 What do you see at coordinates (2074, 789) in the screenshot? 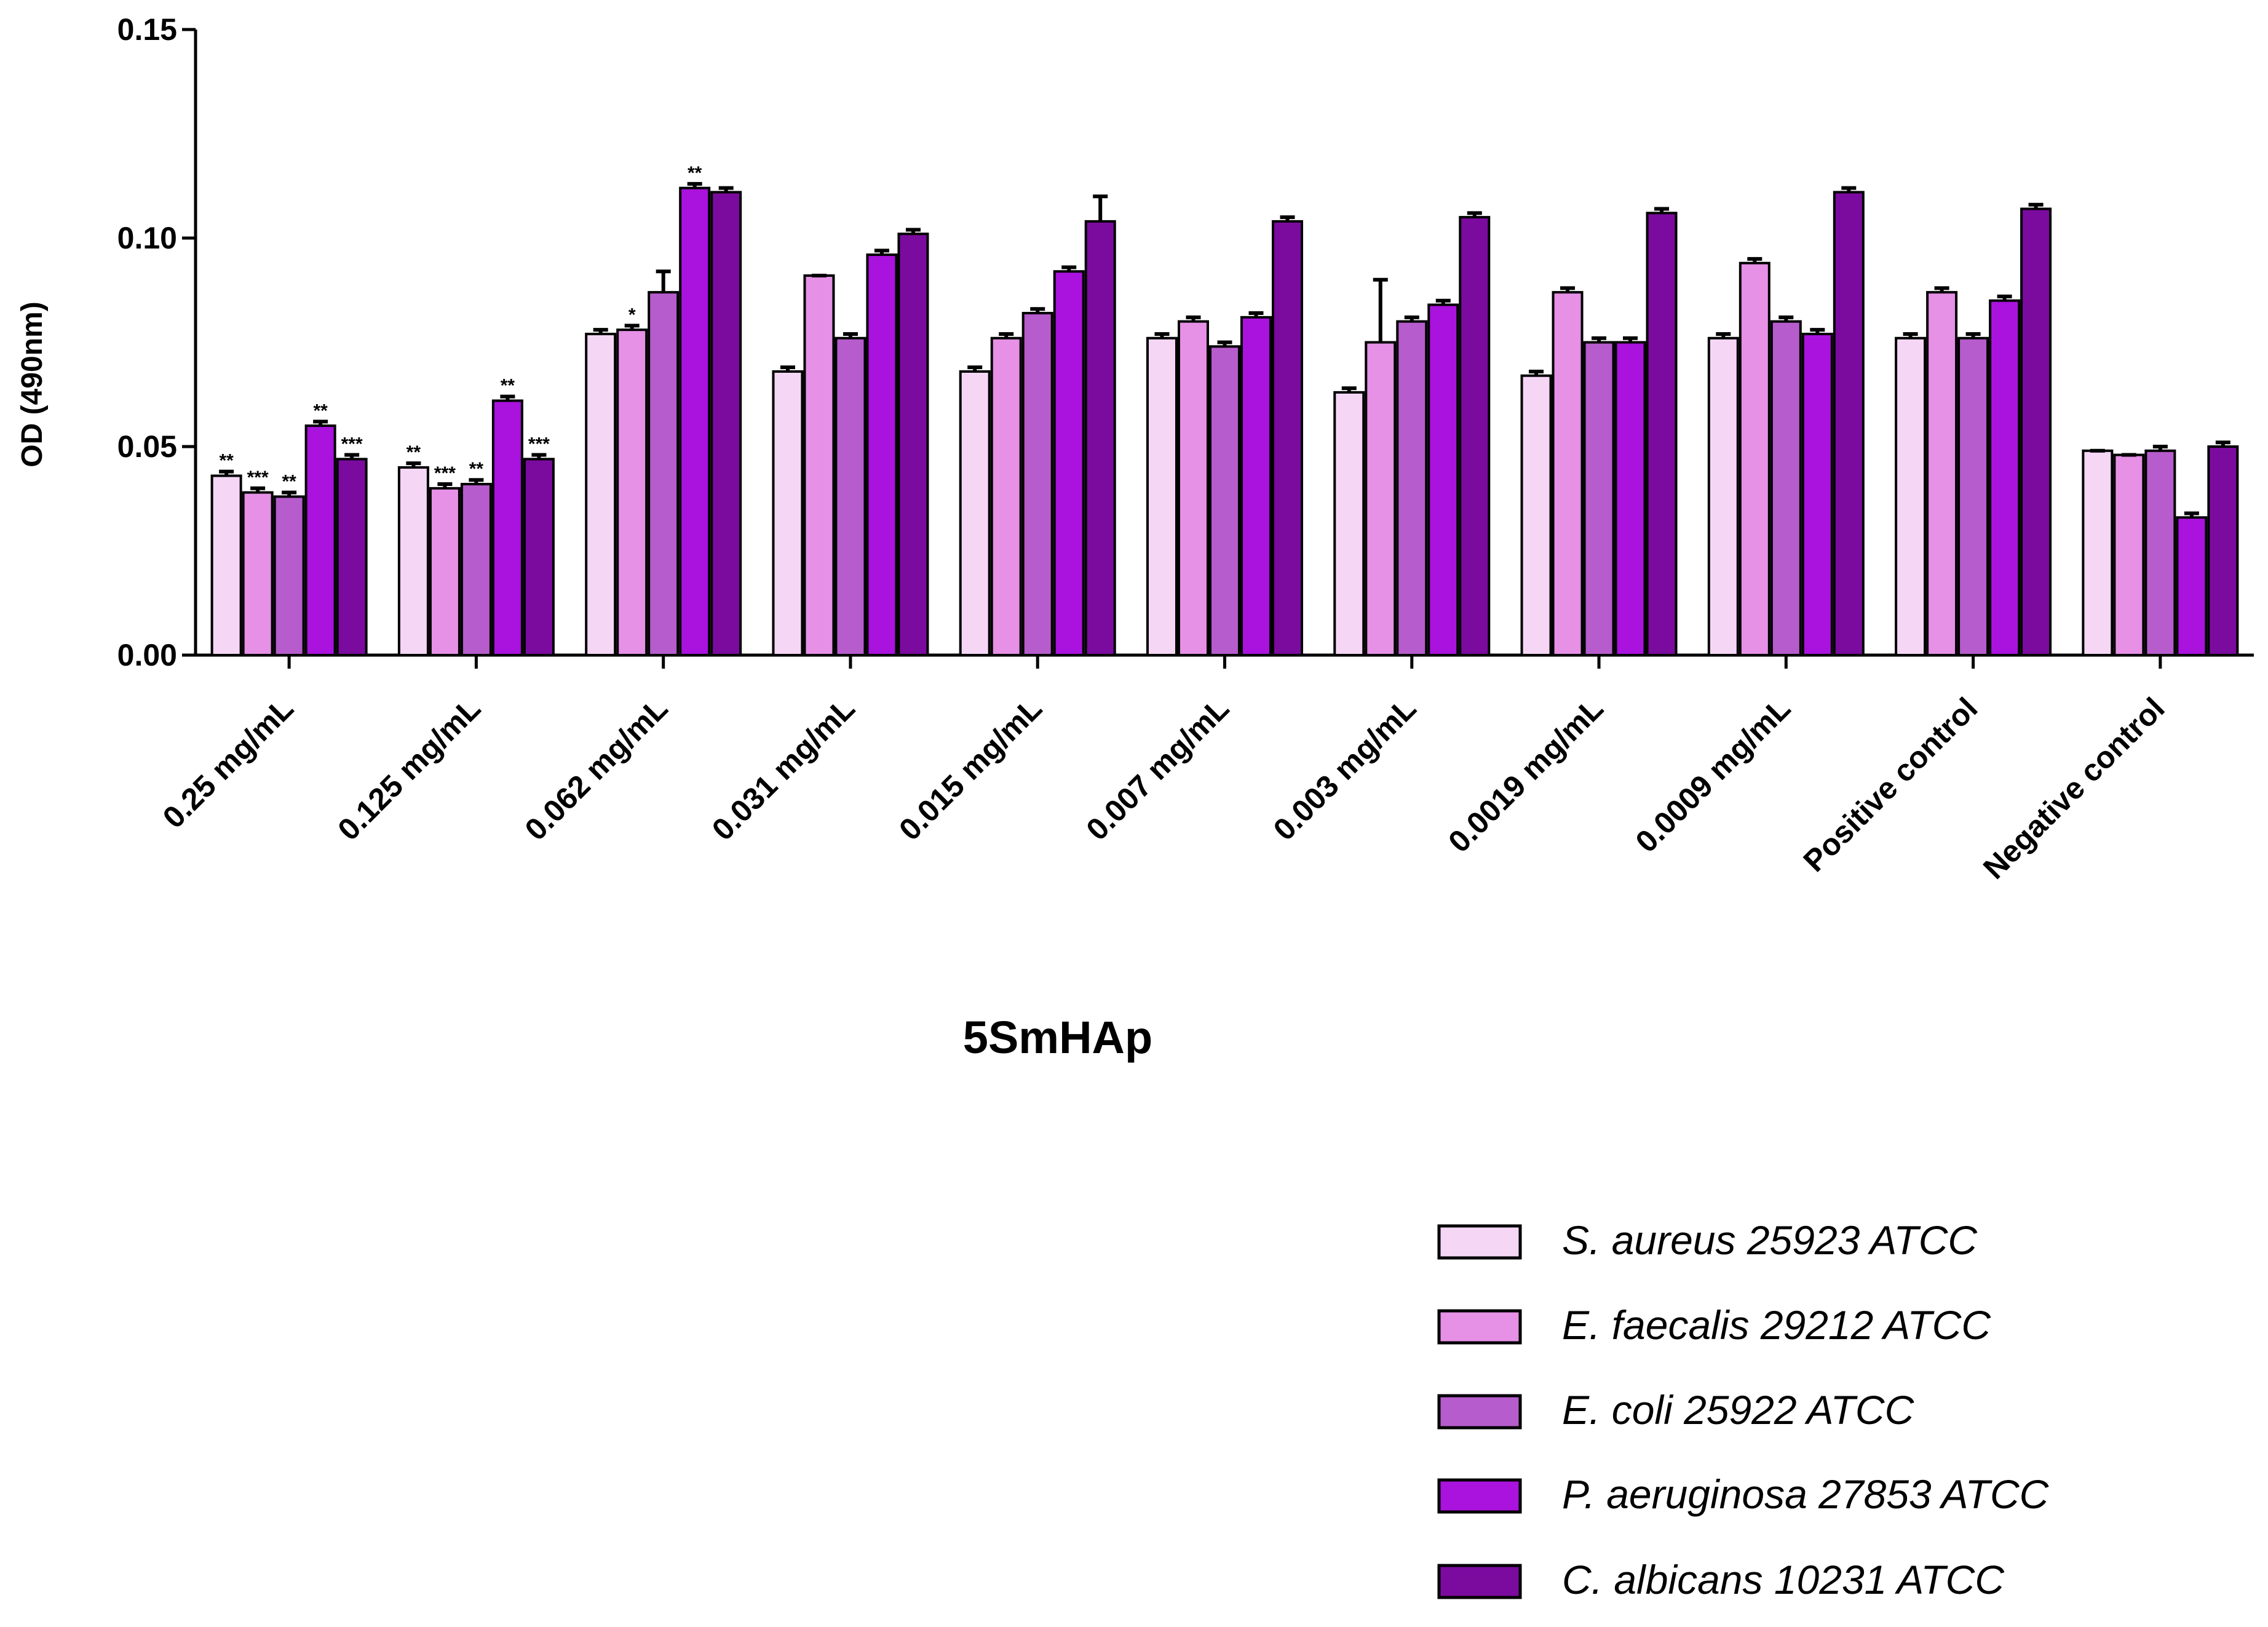
I see `x-tick-label: Negative control` at bounding box center [2074, 789].